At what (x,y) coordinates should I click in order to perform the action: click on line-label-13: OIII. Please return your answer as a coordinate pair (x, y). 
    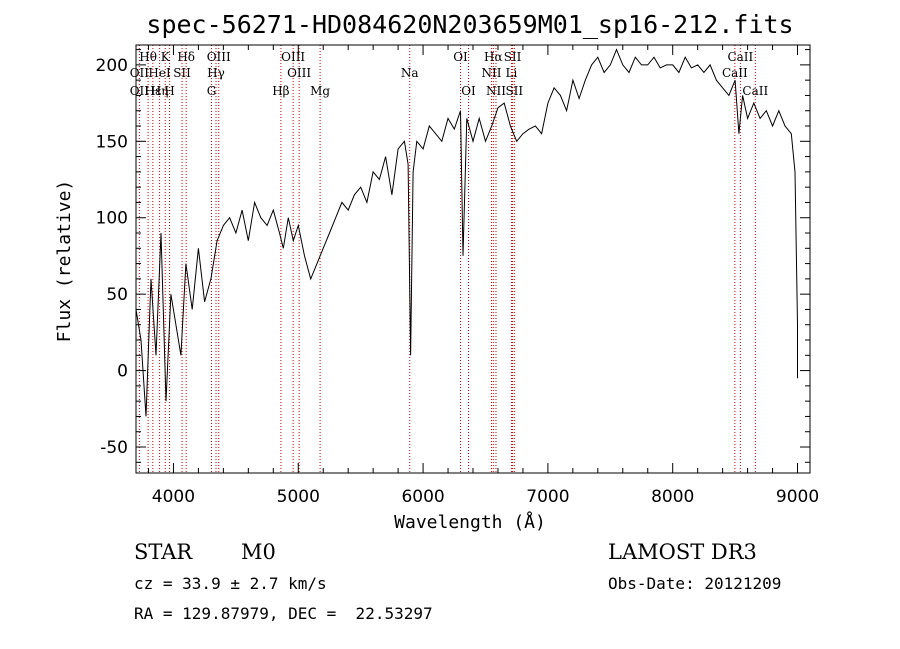
    Looking at the image, I should click on (293, 57).